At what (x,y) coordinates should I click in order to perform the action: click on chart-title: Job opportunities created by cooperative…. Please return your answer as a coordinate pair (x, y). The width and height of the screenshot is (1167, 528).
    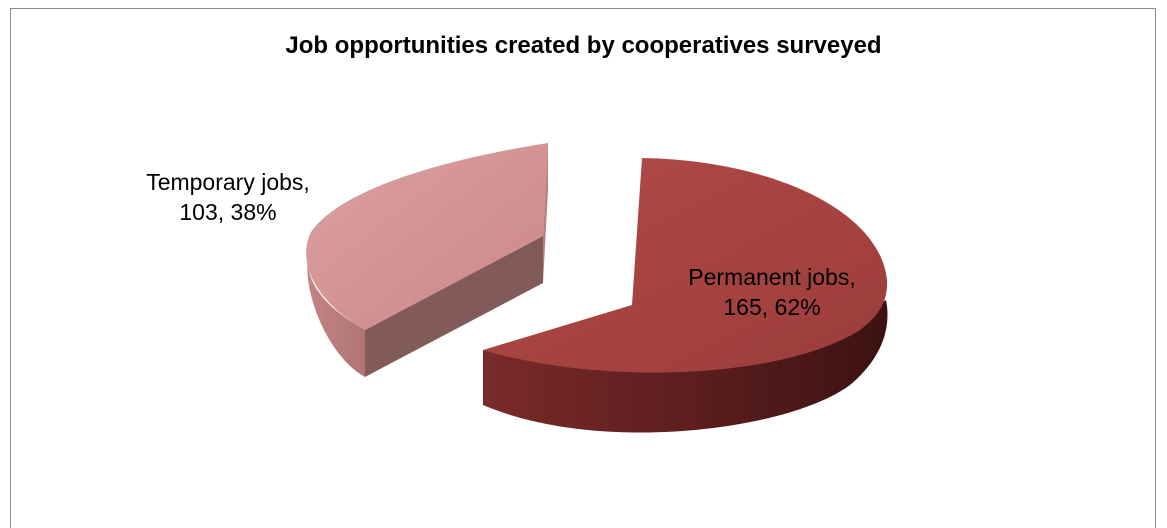
    Looking at the image, I should click on (583, 45).